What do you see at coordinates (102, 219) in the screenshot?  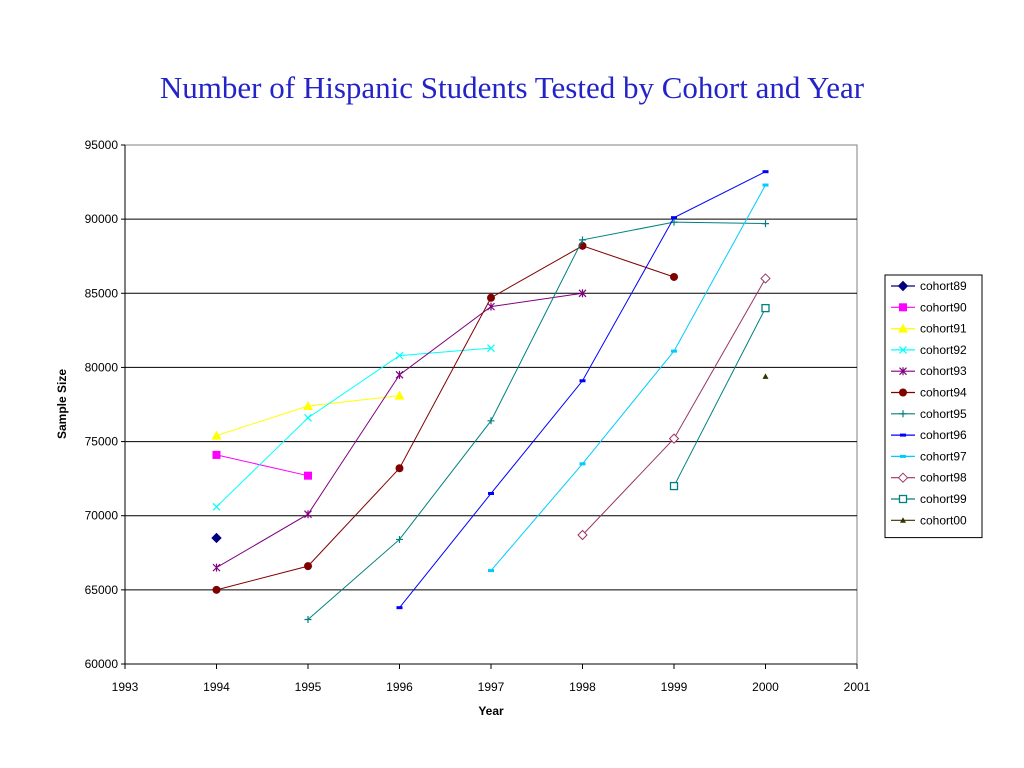 I see `y-tick-label: 90000` at bounding box center [102, 219].